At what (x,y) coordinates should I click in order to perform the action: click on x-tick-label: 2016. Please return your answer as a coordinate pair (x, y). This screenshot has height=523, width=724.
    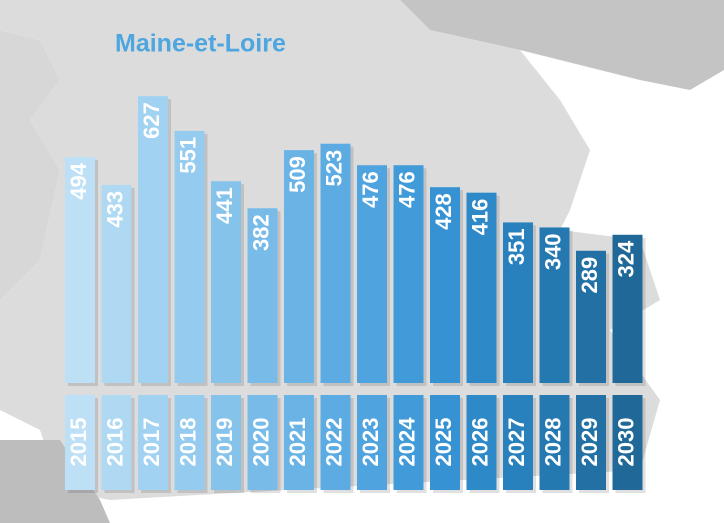
    Looking at the image, I should click on (114, 442).